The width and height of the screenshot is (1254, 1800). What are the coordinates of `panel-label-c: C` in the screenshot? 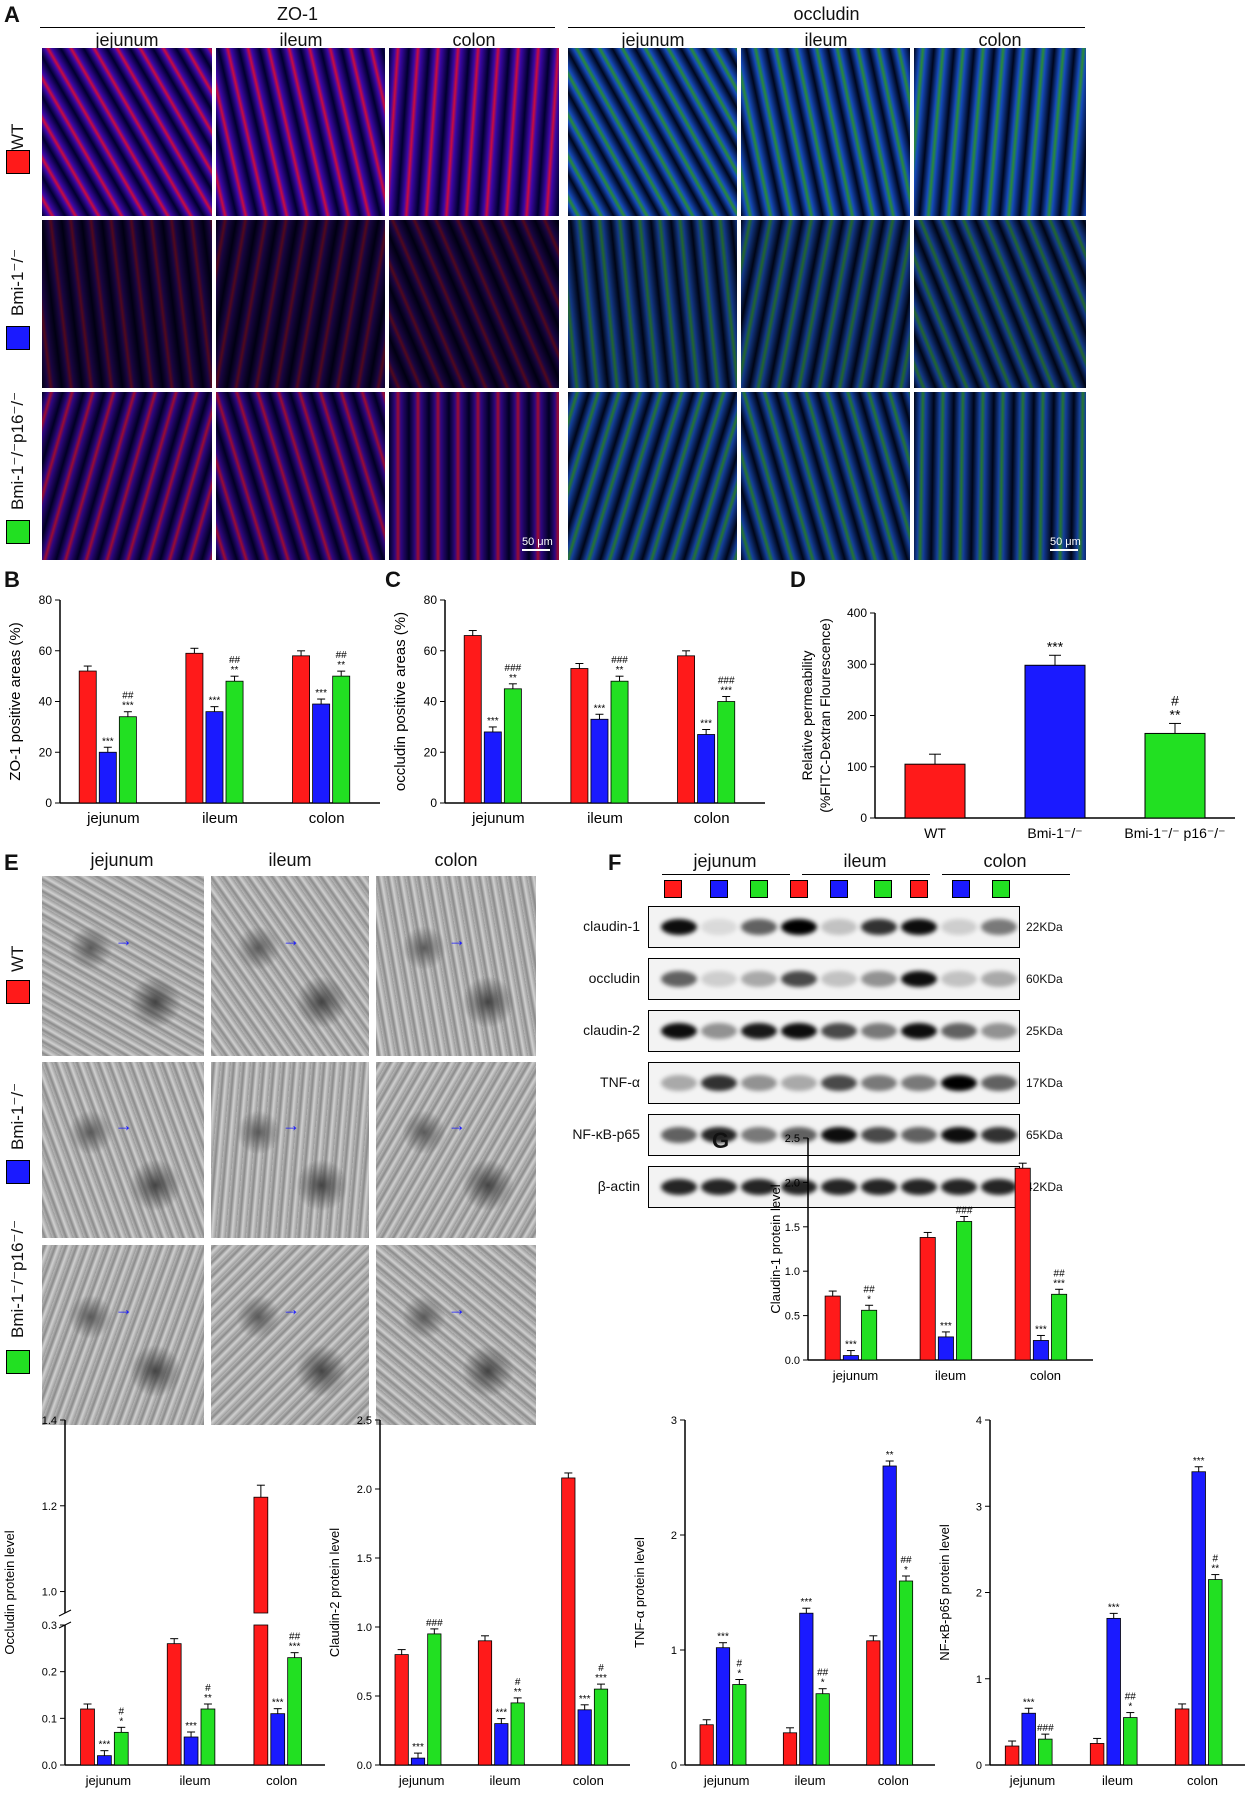 It's located at (393, 579).